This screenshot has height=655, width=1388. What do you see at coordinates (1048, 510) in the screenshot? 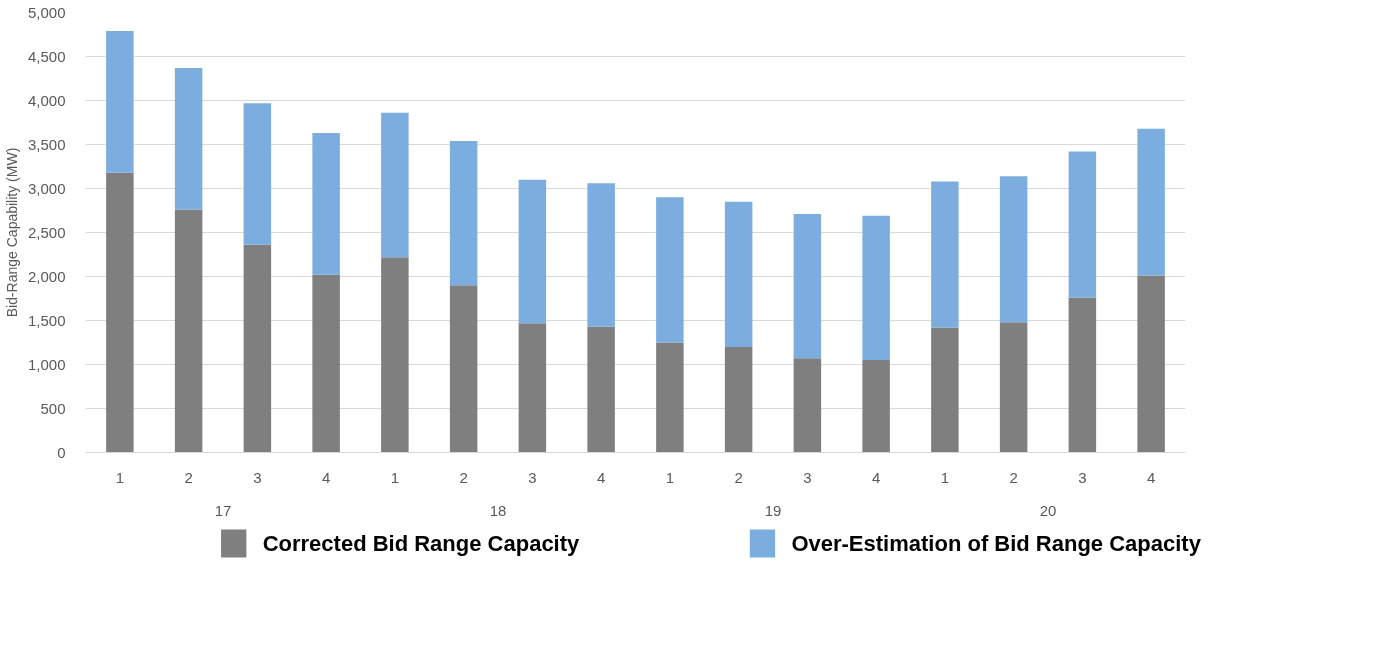
I see `text: 20` at bounding box center [1048, 510].